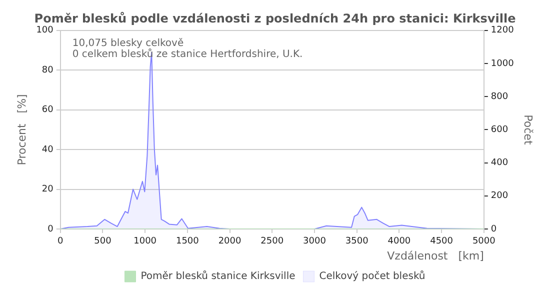 The height and width of the screenshot is (300, 550). What do you see at coordinates (399, 241) in the screenshot?
I see `x-tick-label: 4000` at bounding box center [399, 241].